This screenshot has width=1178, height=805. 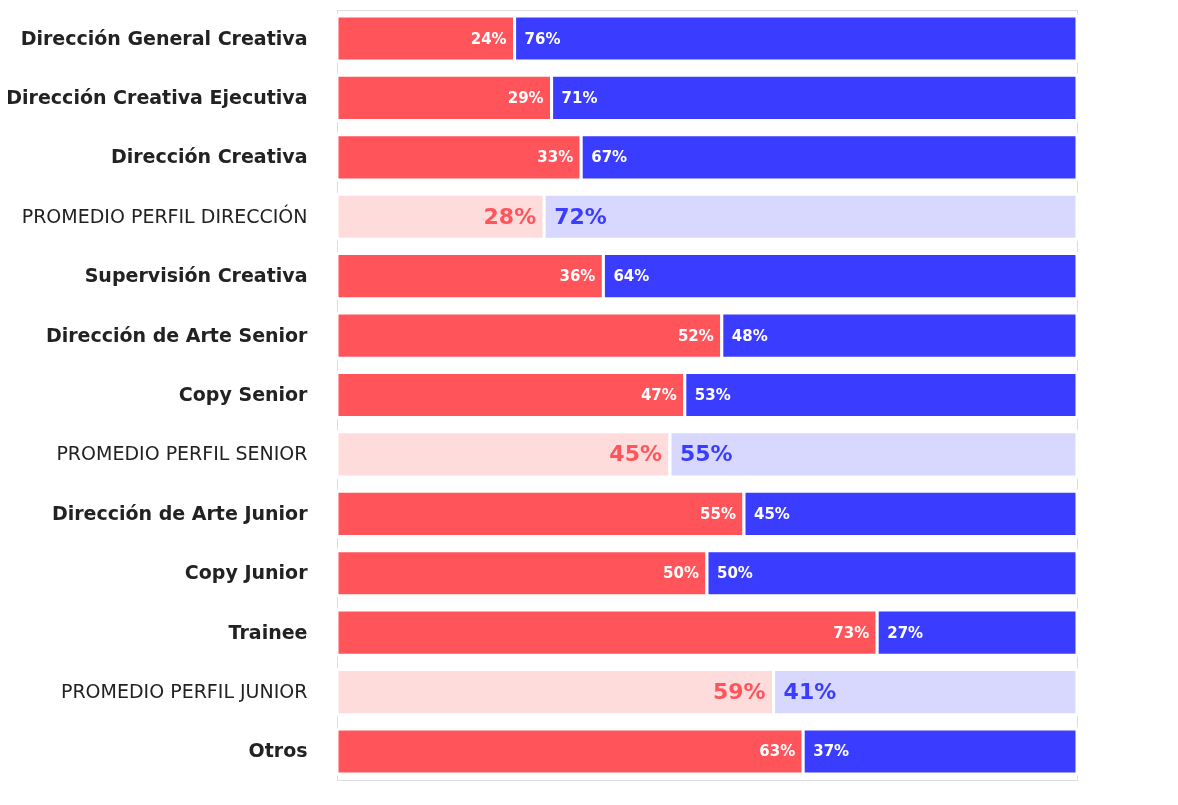 What do you see at coordinates (739, 692) in the screenshot?
I see `data-label: 59%` at bounding box center [739, 692].